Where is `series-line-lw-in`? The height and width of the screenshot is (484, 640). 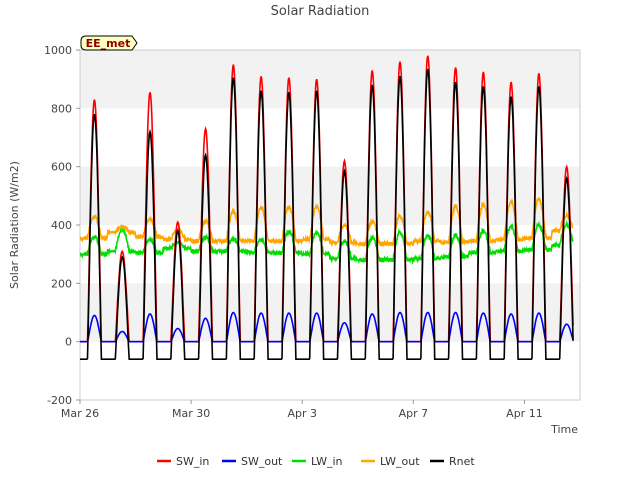
series-line-lw-in is located at coordinates (326, 242).